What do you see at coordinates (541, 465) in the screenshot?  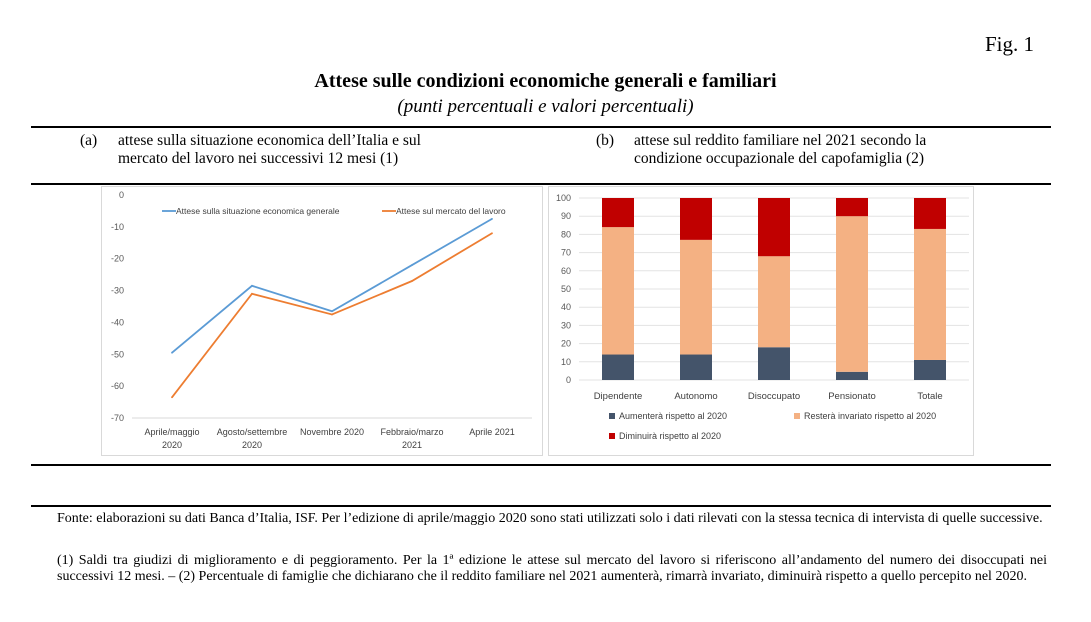 I see `bottom-rule` at bounding box center [541, 465].